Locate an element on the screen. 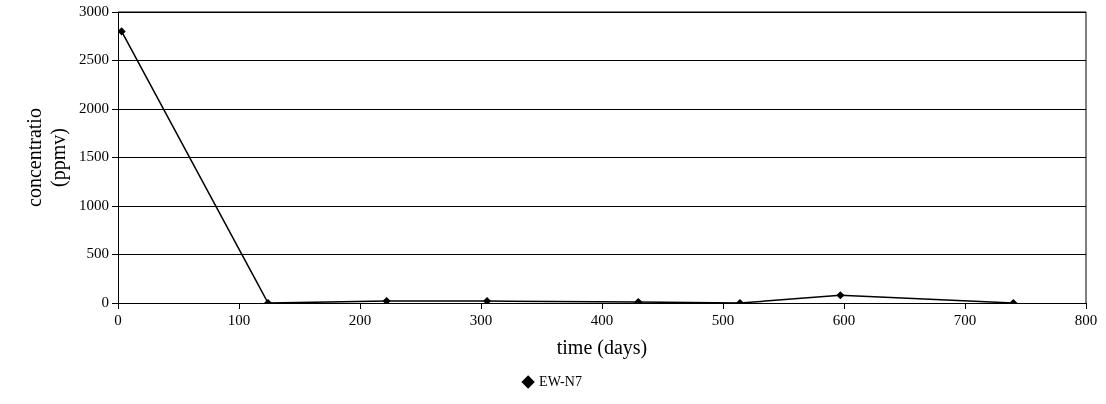  y-tick-label: 1000 is located at coordinates (94, 204).